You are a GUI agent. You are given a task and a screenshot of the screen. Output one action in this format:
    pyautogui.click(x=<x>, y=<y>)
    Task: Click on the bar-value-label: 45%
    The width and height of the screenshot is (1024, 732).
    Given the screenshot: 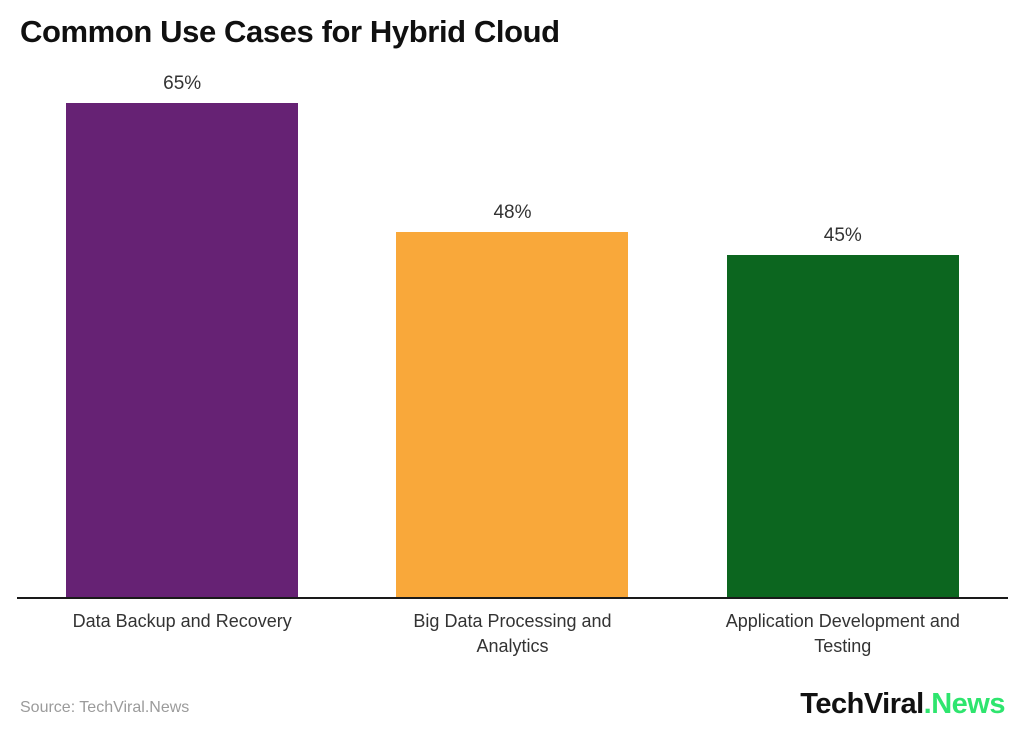 What is the action you would take?
    pyautogui.click(x=842, y=235)
    